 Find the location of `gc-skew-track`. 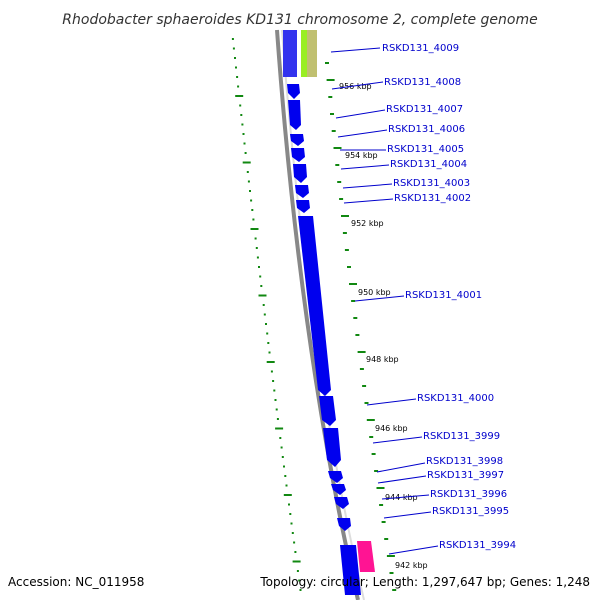

gc-skew-track is located at coordinates (266, 314).